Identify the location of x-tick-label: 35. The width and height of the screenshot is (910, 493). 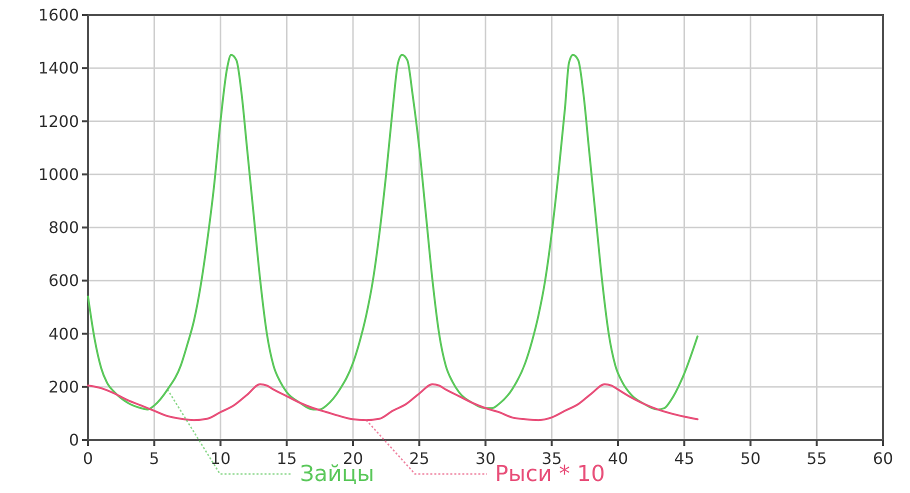
(552, 458).